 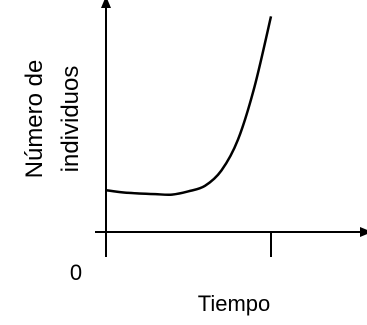 I want to click on origin-label: 0, so click(x=76, y=272).